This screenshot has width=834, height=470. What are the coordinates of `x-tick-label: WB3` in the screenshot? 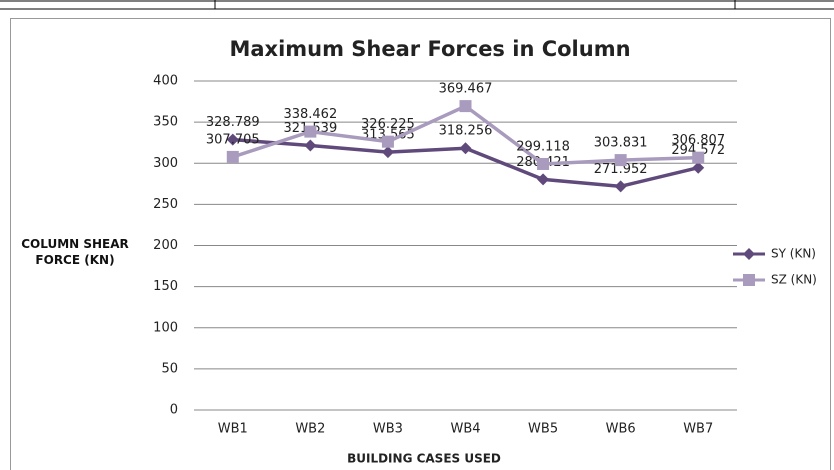 It's located at (388, 429).